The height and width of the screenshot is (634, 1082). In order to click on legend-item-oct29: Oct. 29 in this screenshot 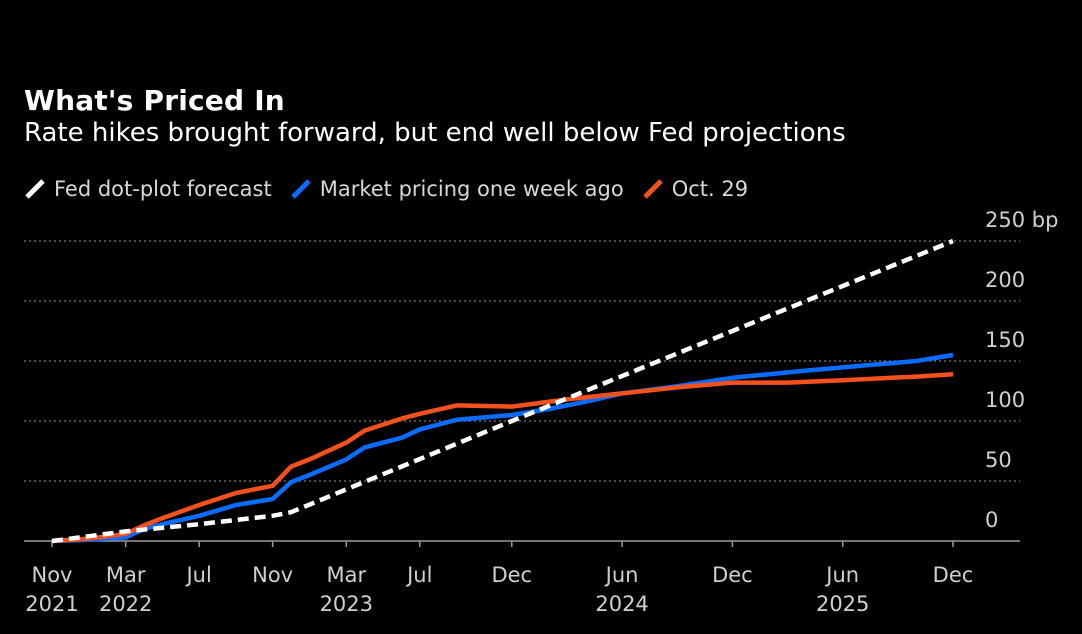, I will do `click(695, 189)`.